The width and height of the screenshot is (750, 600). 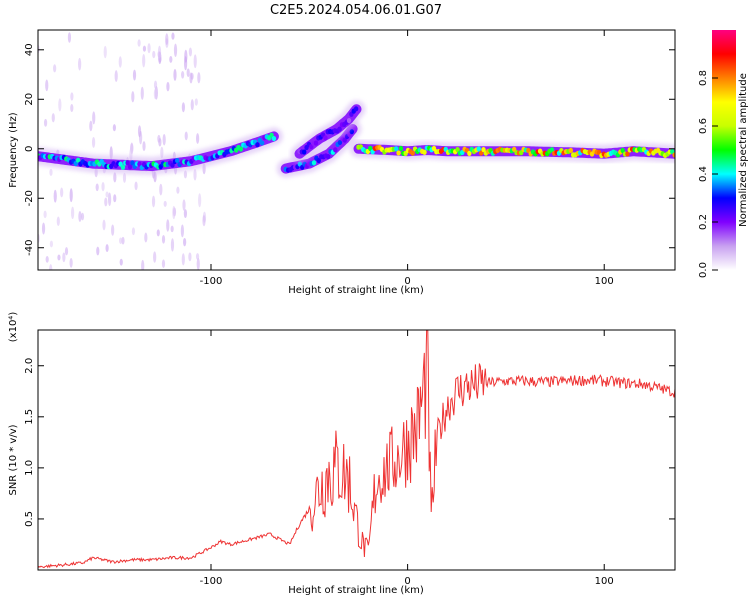 I want to click on snr-x-axis-label: Height of straight line (km), so click(x=356, y=590).